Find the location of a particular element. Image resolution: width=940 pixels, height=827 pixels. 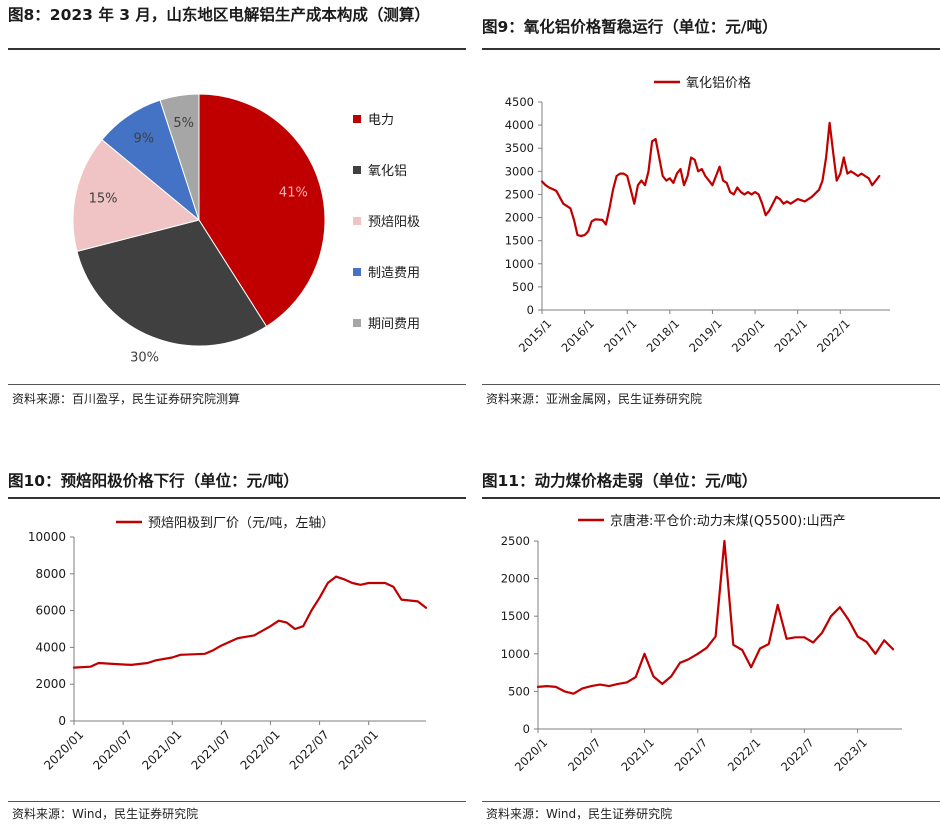

x-tick-label: 2019/1 is located at coordinates (705, 335).